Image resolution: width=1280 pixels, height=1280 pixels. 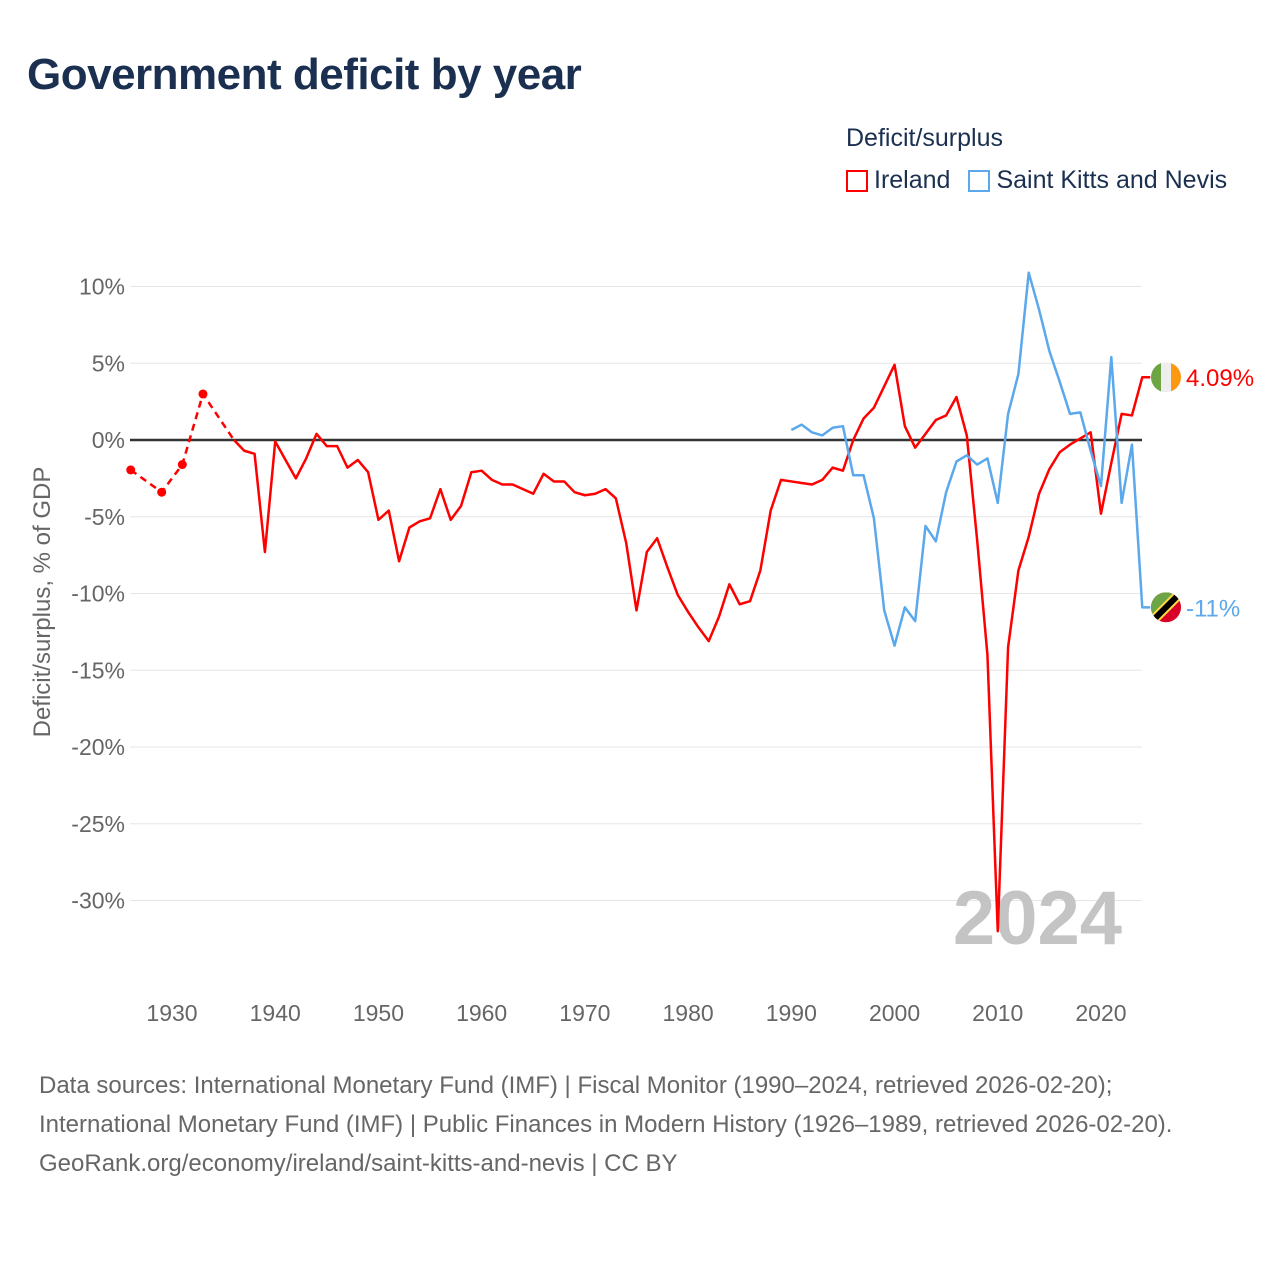 What do you see at coordinates (688, 1013) in the screenshot?
I see `x-tick-label: 1980` at bounding box center [688, 1013].